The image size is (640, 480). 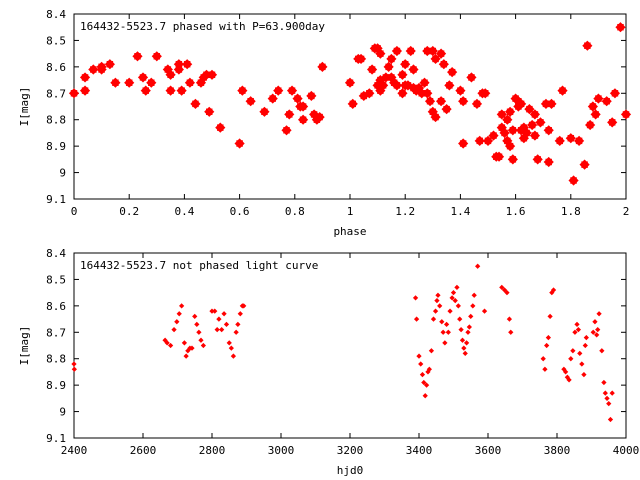 What do you see at coordinates (56, 253) in the screenshot?
I see `unphased-y-tick-label: 8.4` at bounding box center [56, 253].